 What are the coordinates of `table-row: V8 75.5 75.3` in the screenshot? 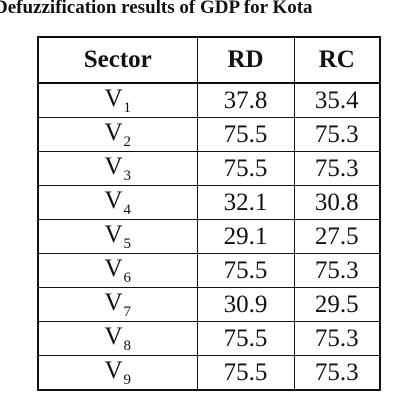 It's located at (209, 338).